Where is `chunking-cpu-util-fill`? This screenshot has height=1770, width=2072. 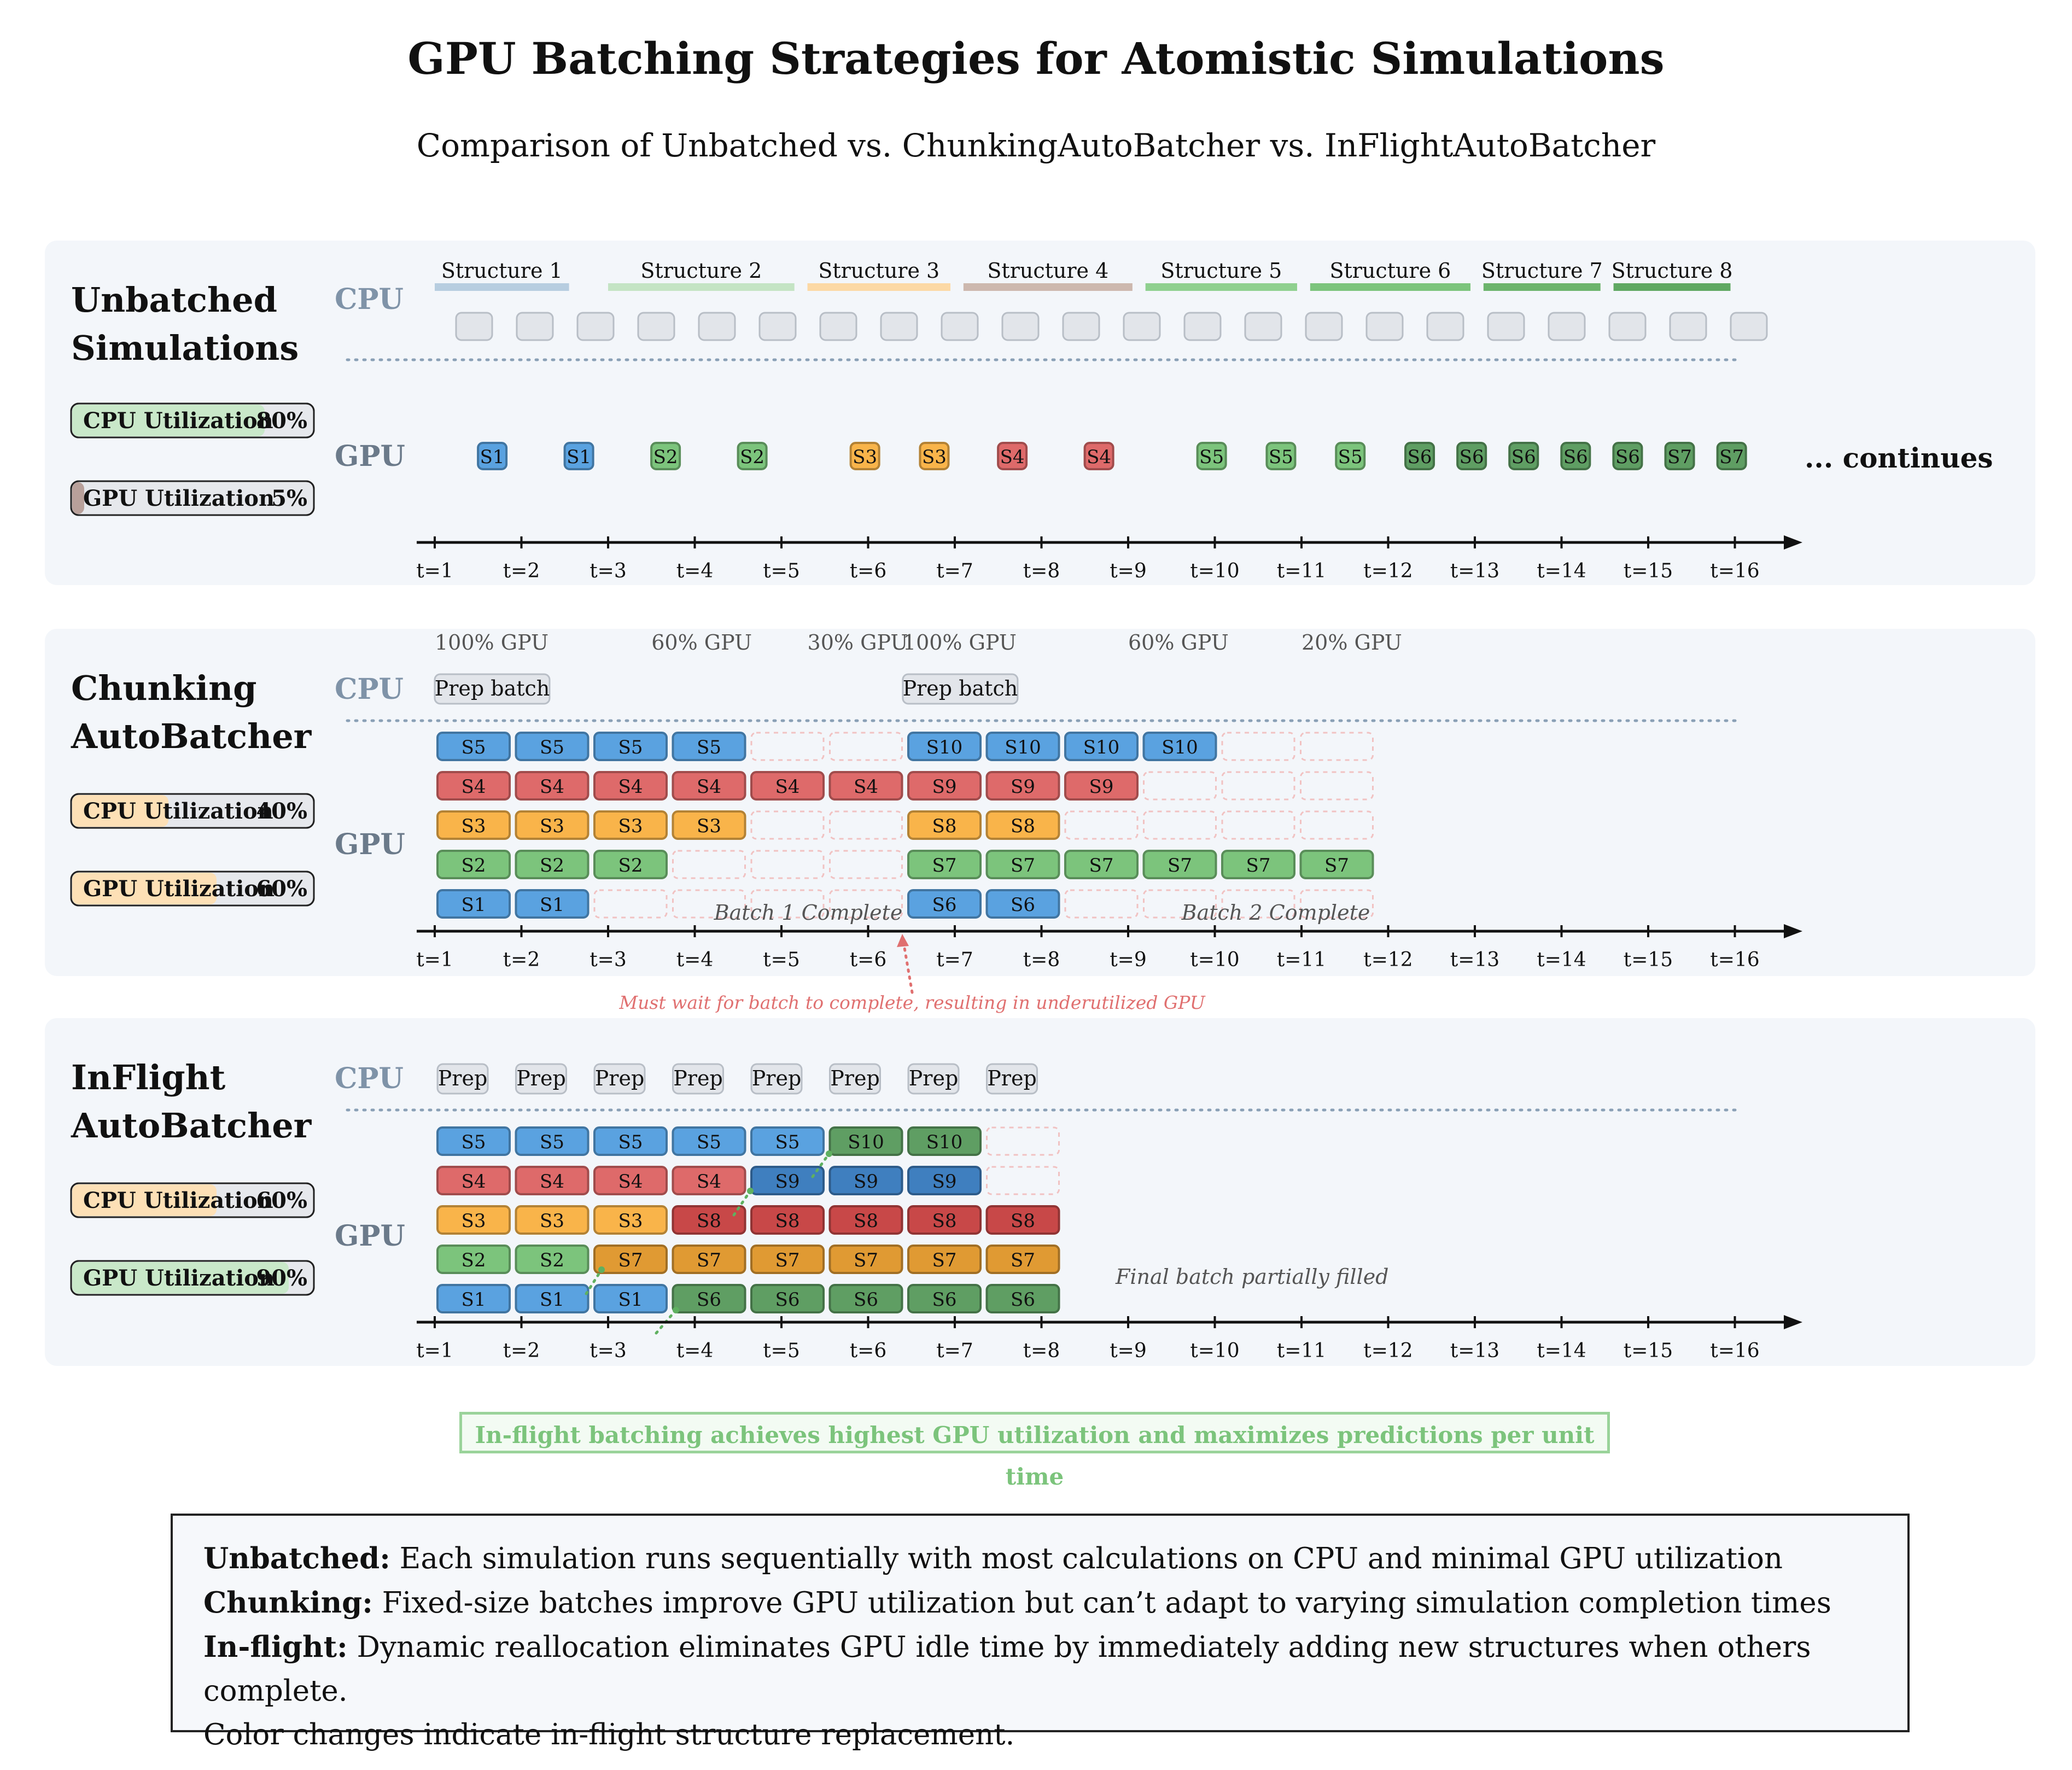 chunking-cpu-util-fill is located at coordinates (120, 811).